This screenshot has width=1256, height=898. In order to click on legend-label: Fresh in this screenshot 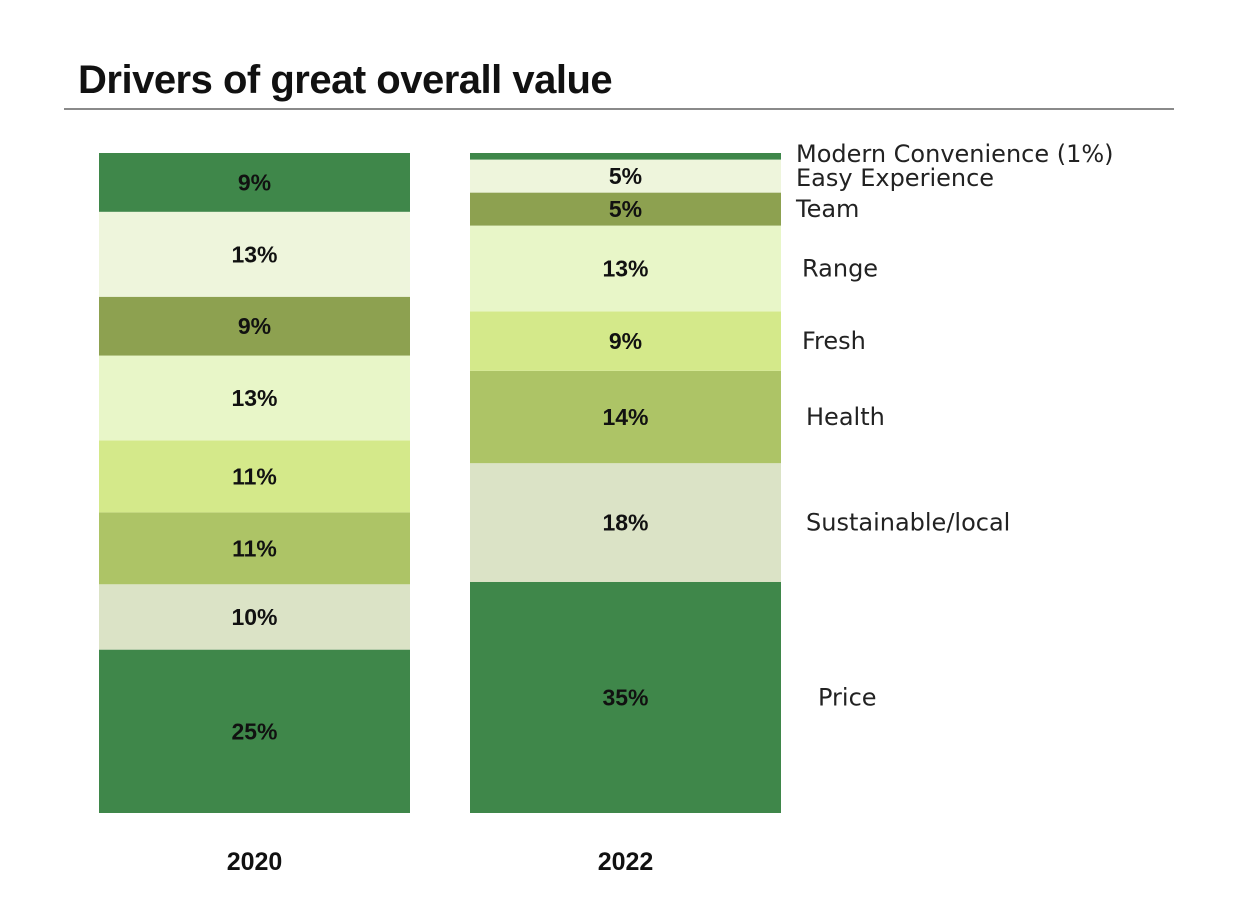, I will do `click(834, 341)`.